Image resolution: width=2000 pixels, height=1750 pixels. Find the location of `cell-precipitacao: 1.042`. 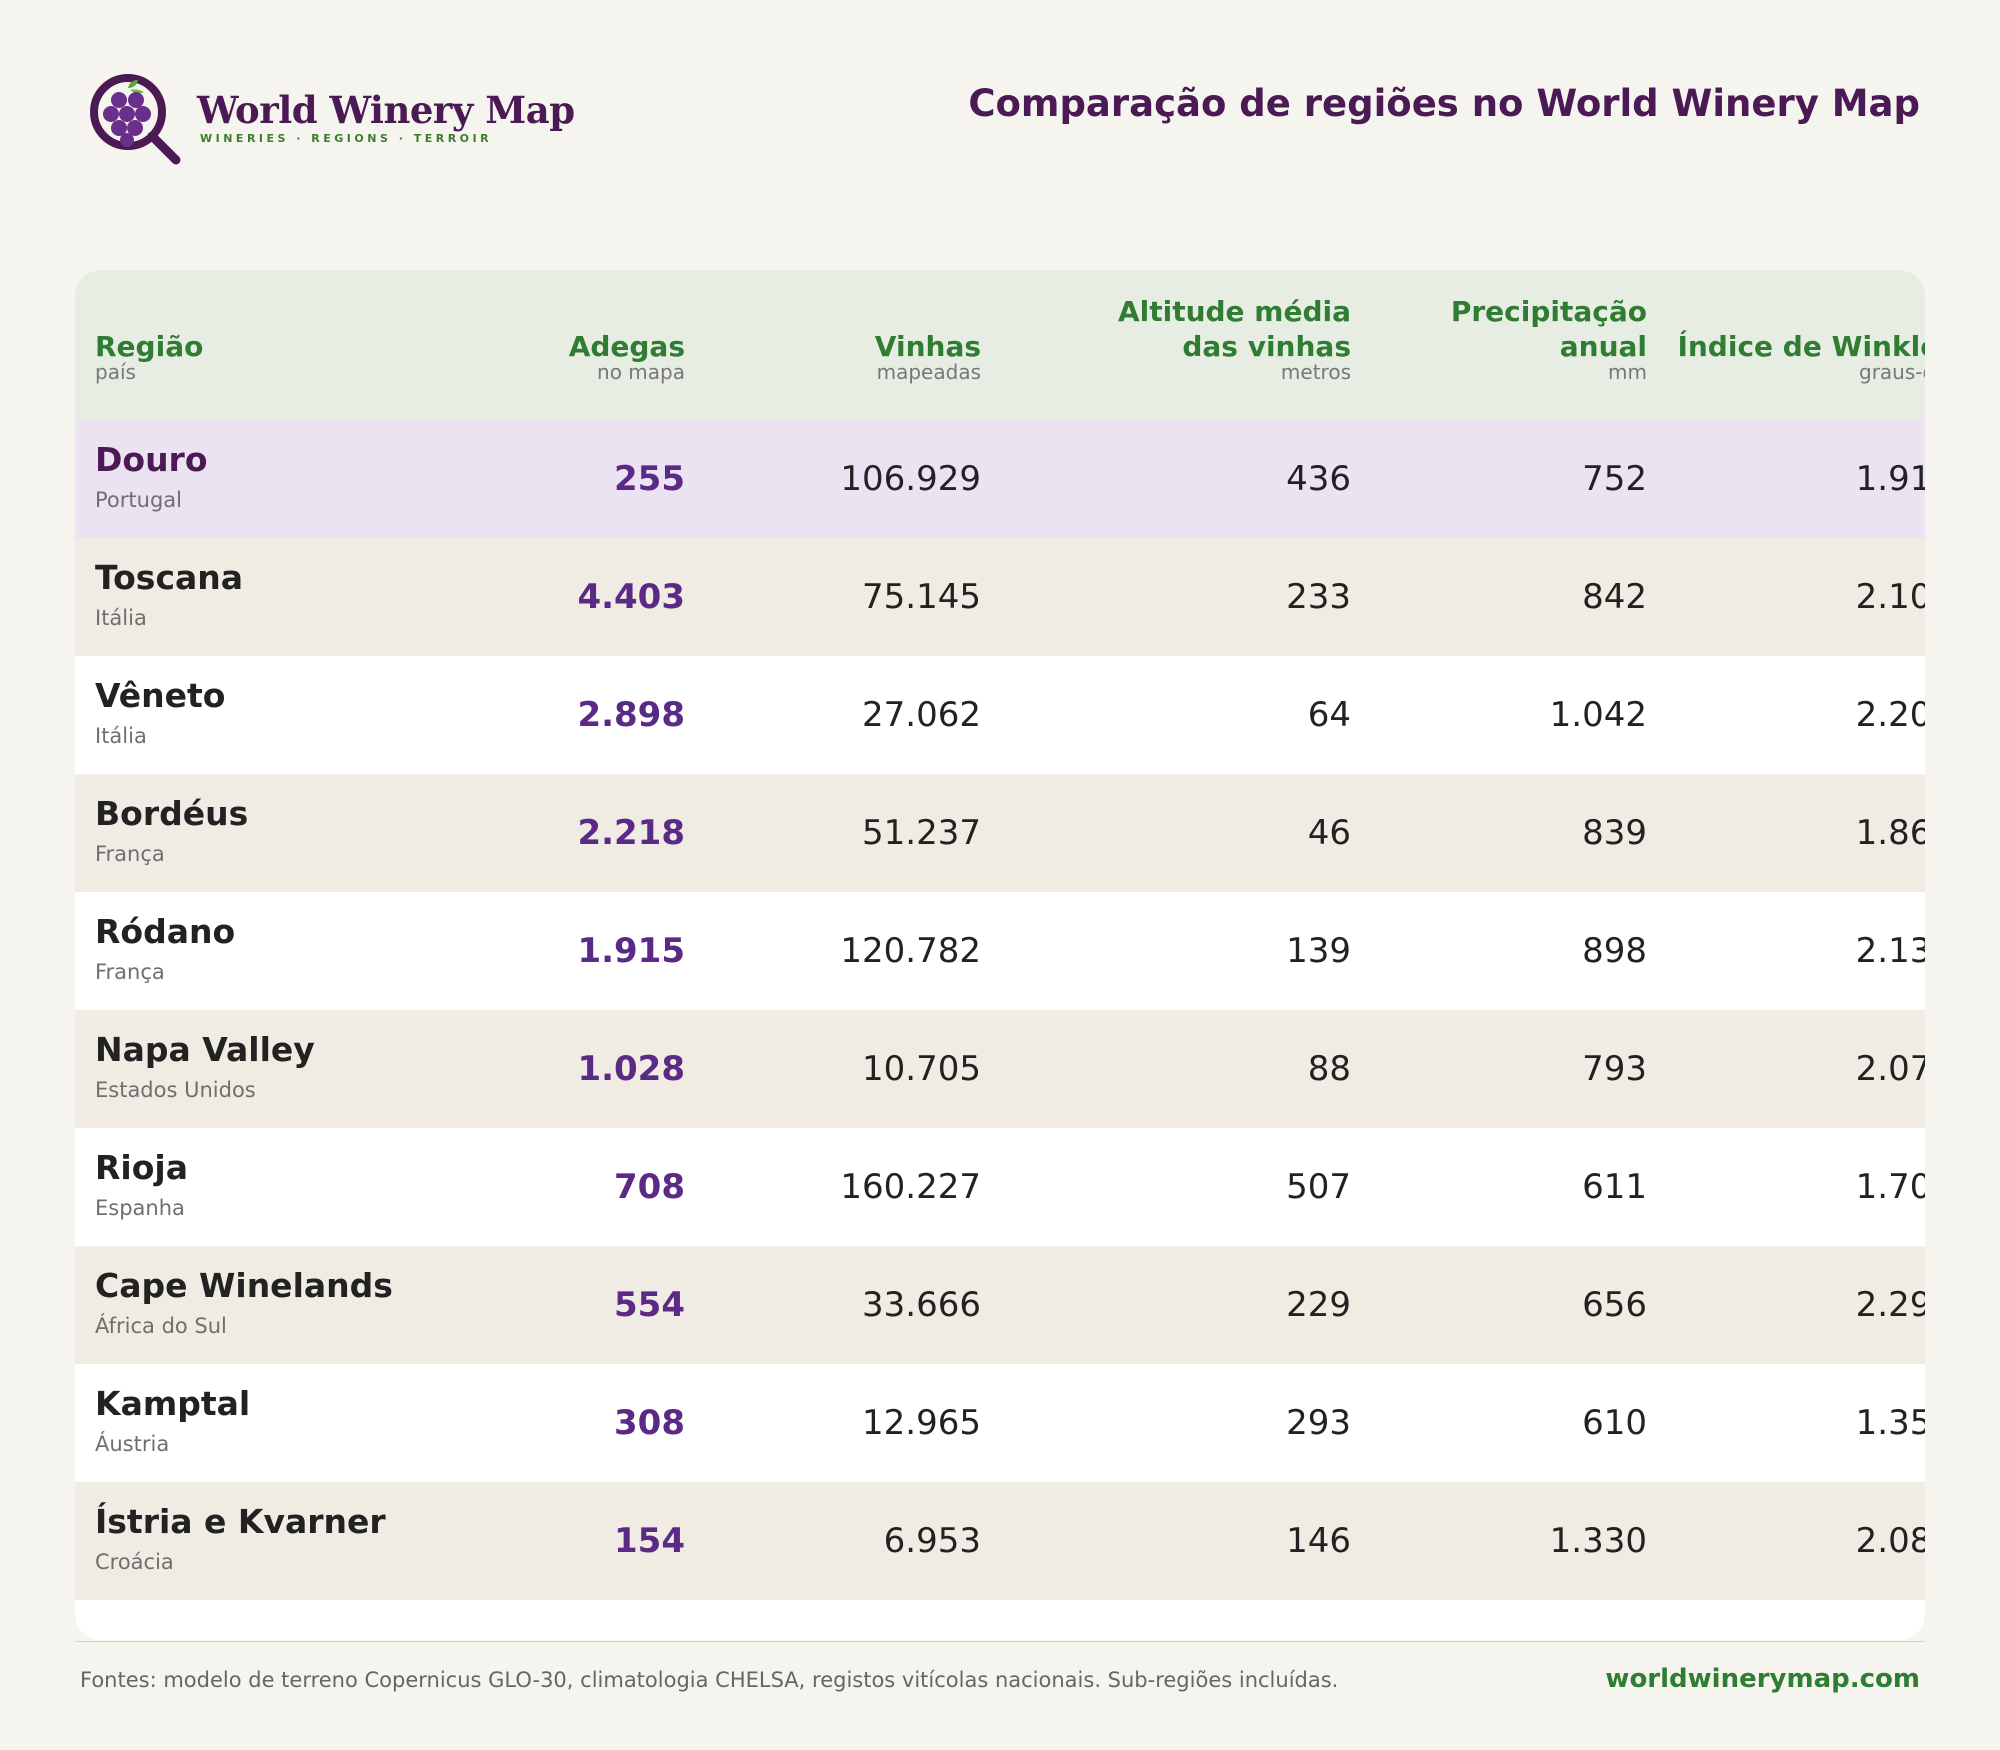

cell-precipitacao: 1.042 is located at coordinates (1598, 715).